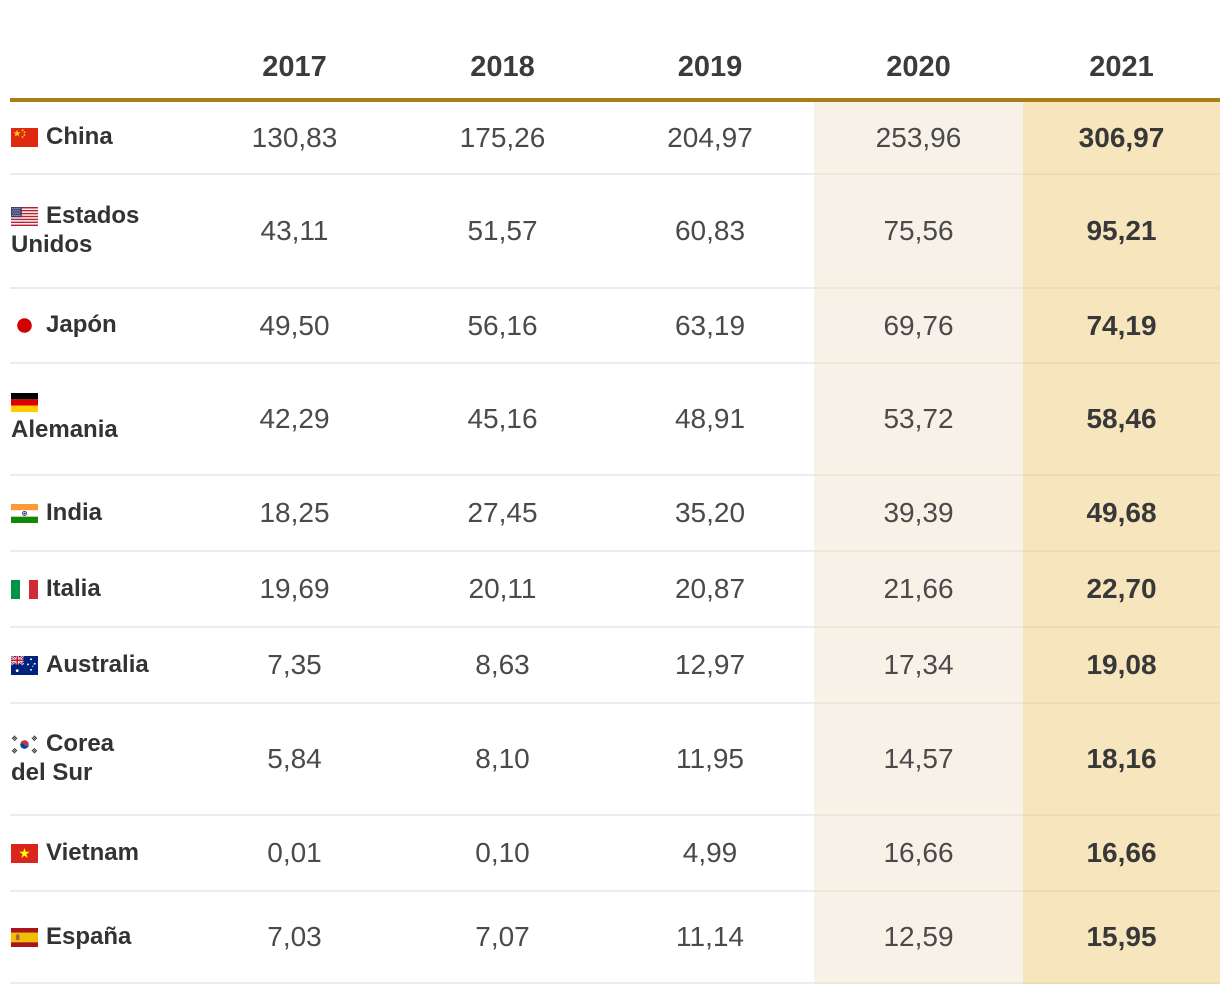 The height and width of the screenshot is (998, 1220). I want to click on country-name: Australia, so click(97, 664).